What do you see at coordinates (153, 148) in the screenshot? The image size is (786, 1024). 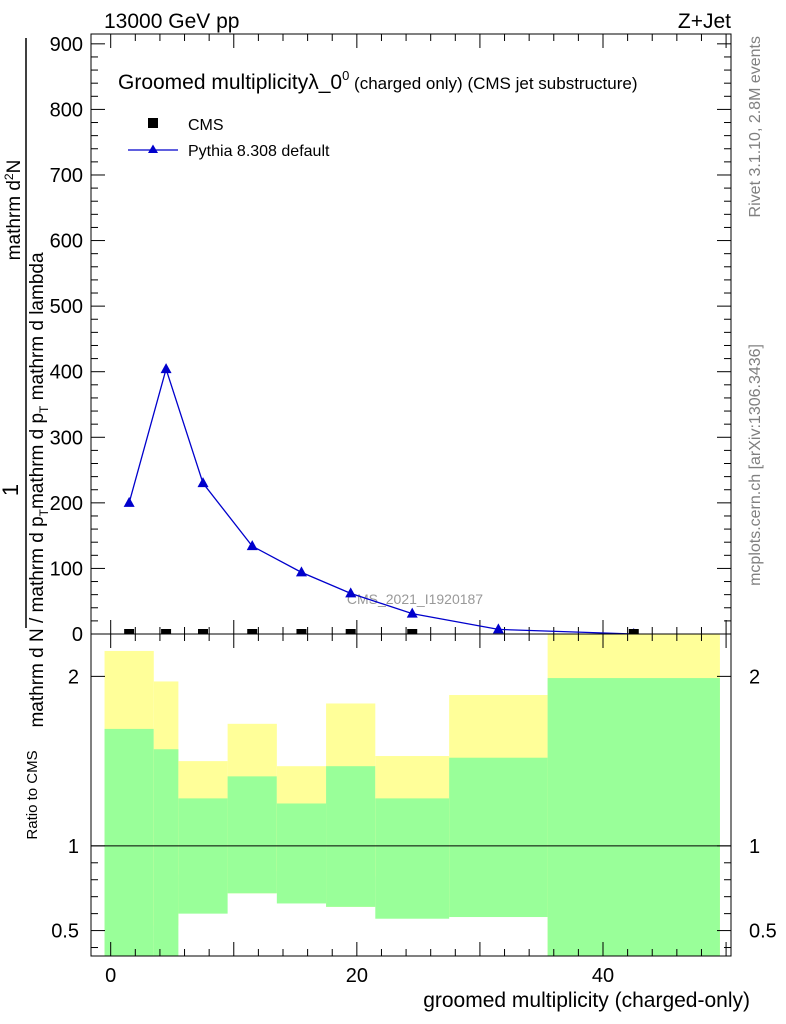 I see `legend-mc-marker` at bounding box center [153, 148].